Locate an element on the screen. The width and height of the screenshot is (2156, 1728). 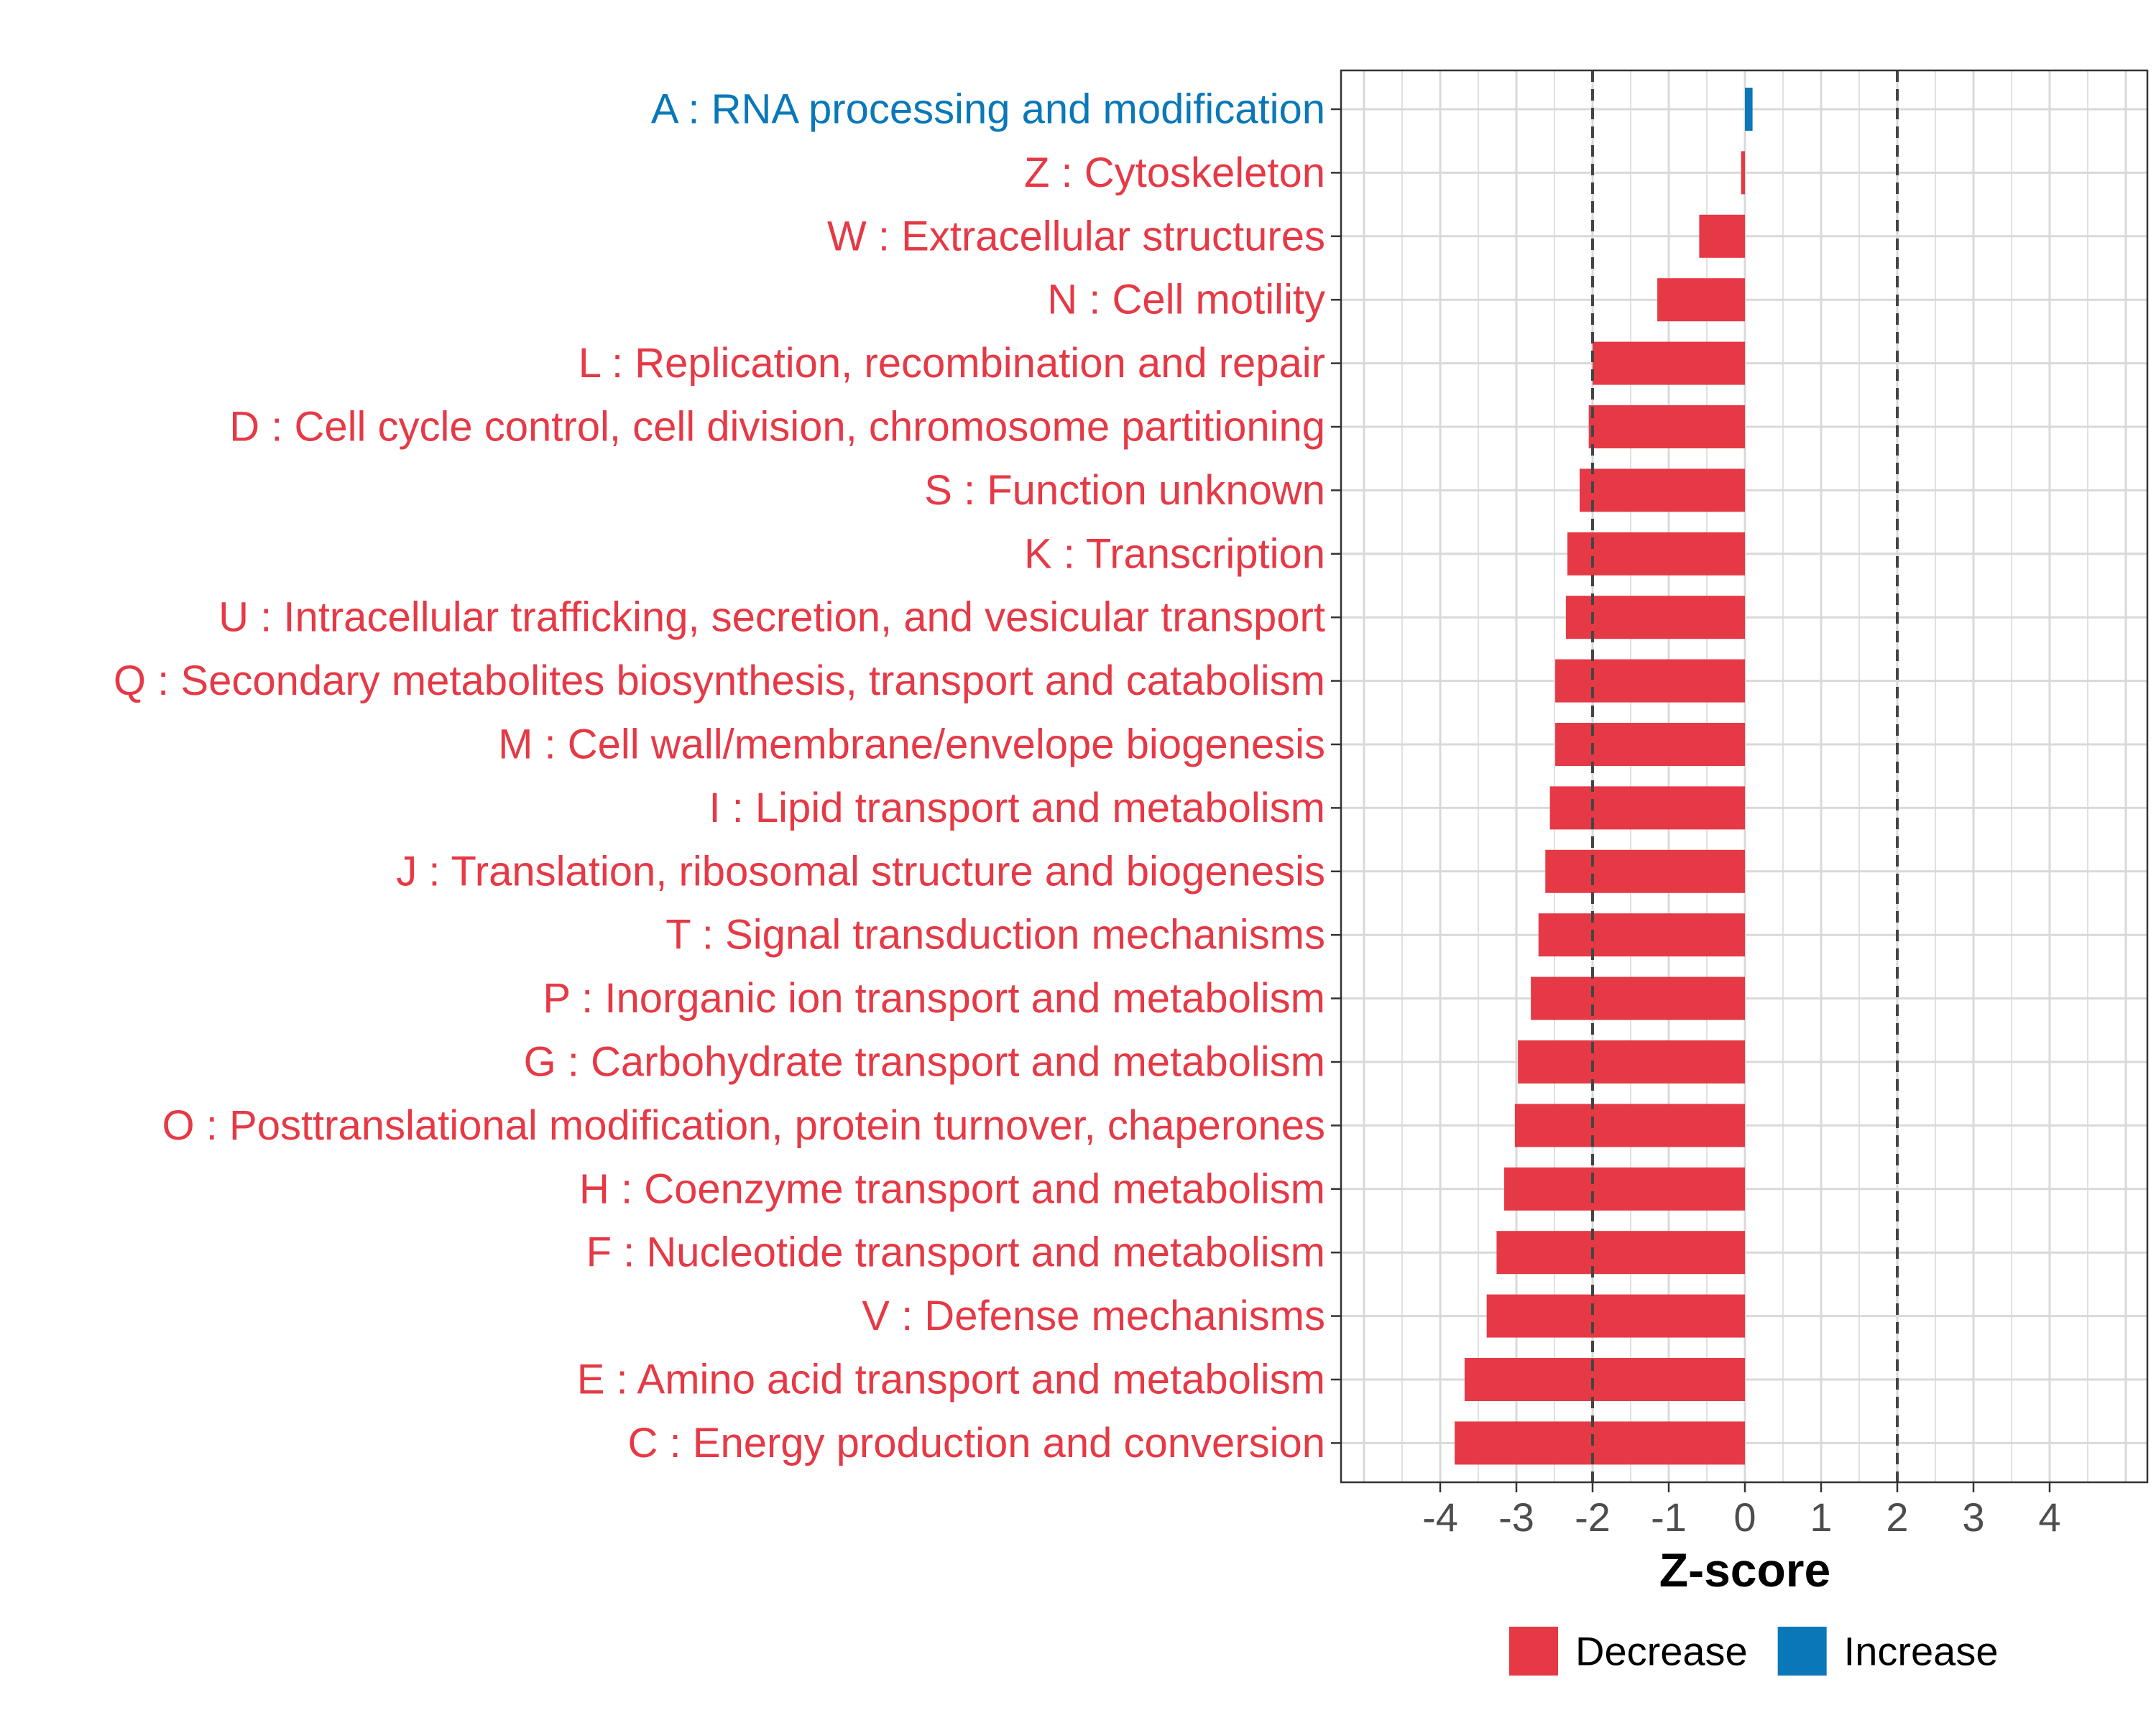
legend-label: Decrease is located at coordinates (1661, 1652).